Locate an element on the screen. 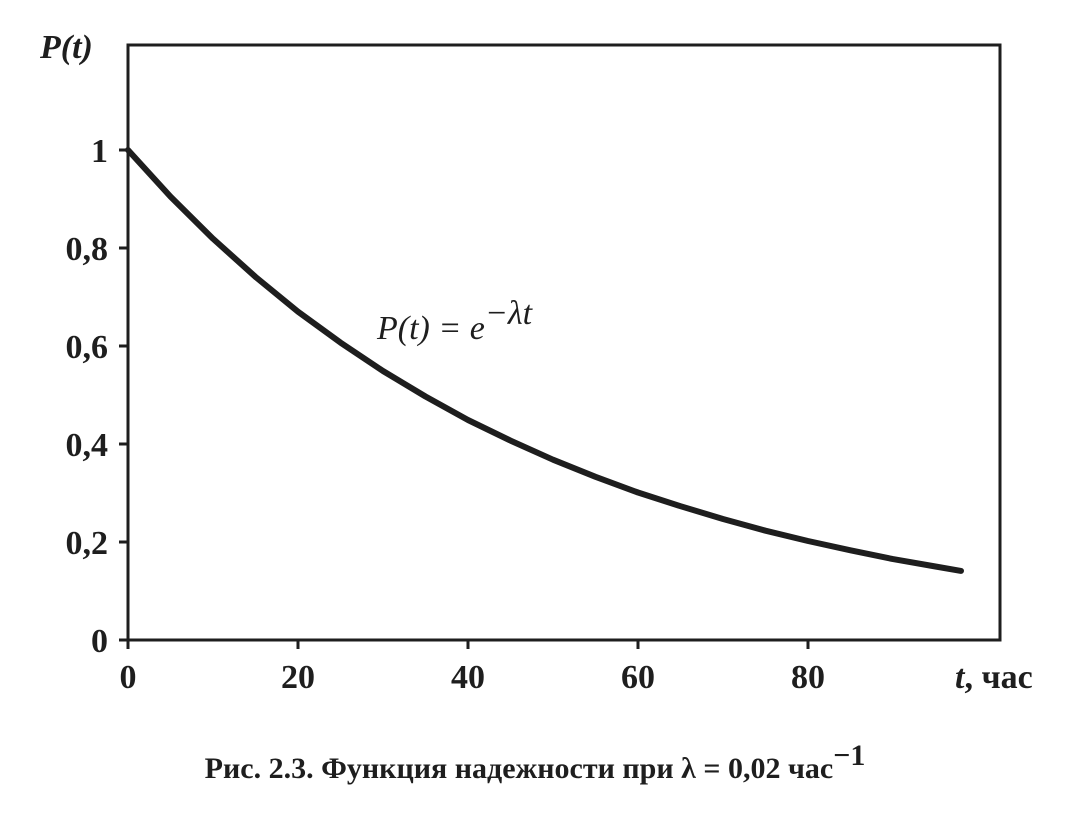 Image resolution: width=1070 pixels, height=819 pixels. y-tick-label: 0,6 is located at coordinates (87, 347).